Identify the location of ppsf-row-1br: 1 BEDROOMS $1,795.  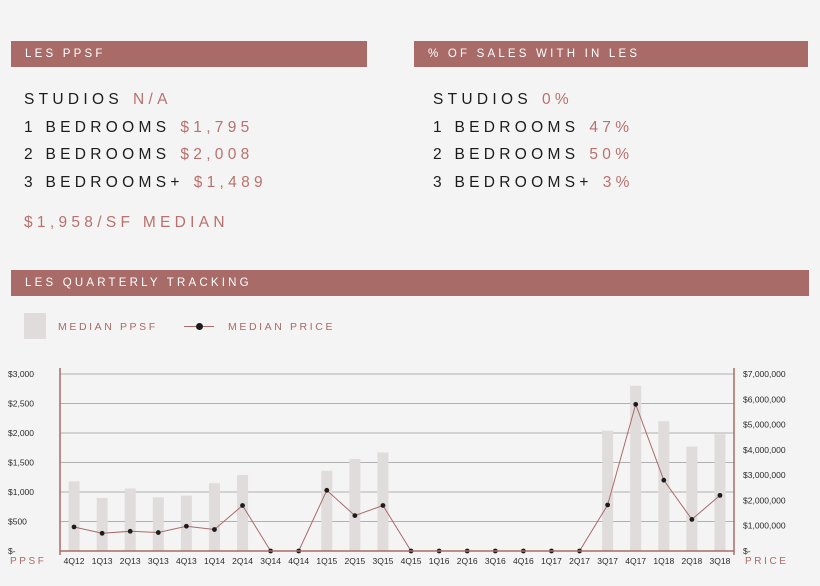
(139, 128).